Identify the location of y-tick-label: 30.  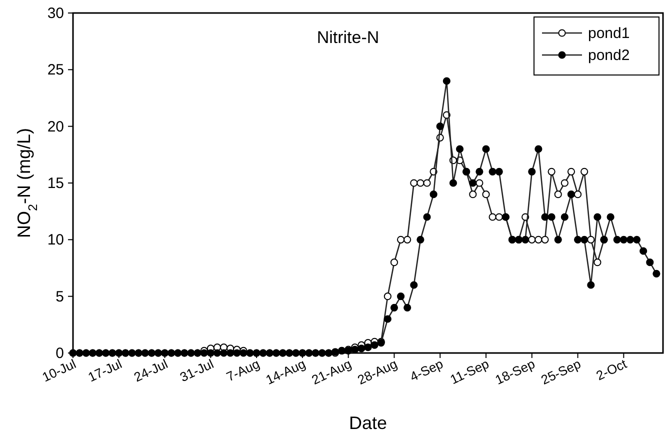
(55, 13).